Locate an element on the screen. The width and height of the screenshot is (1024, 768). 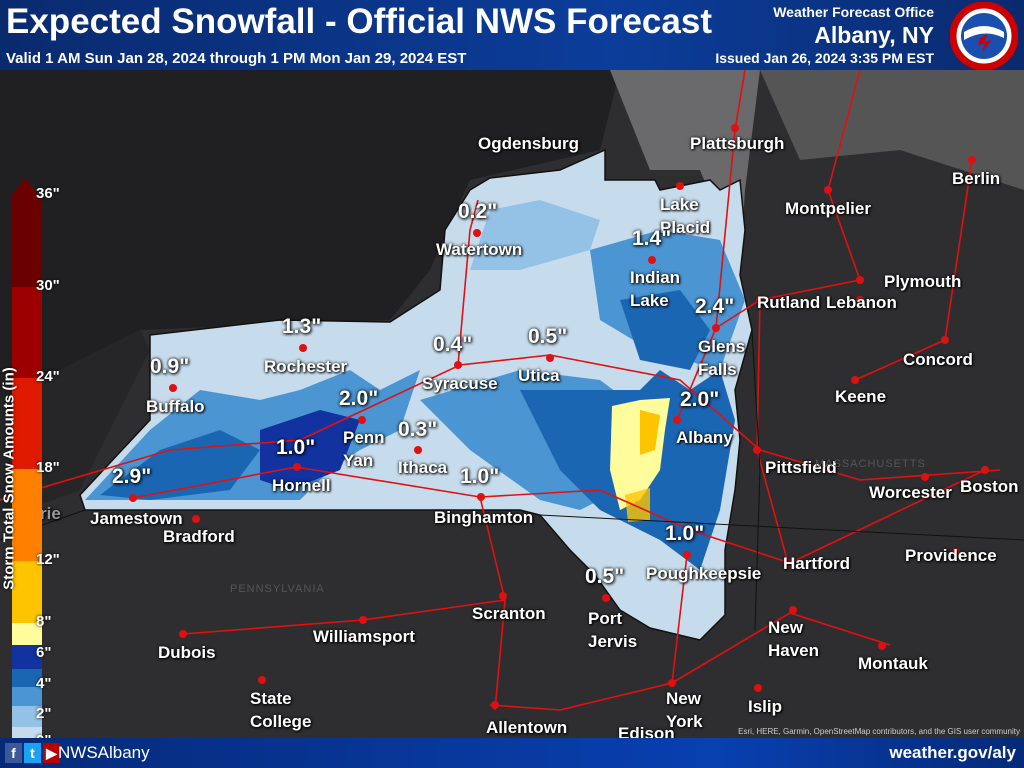
legend-tick: 36" is located at coordinates (48, 193).